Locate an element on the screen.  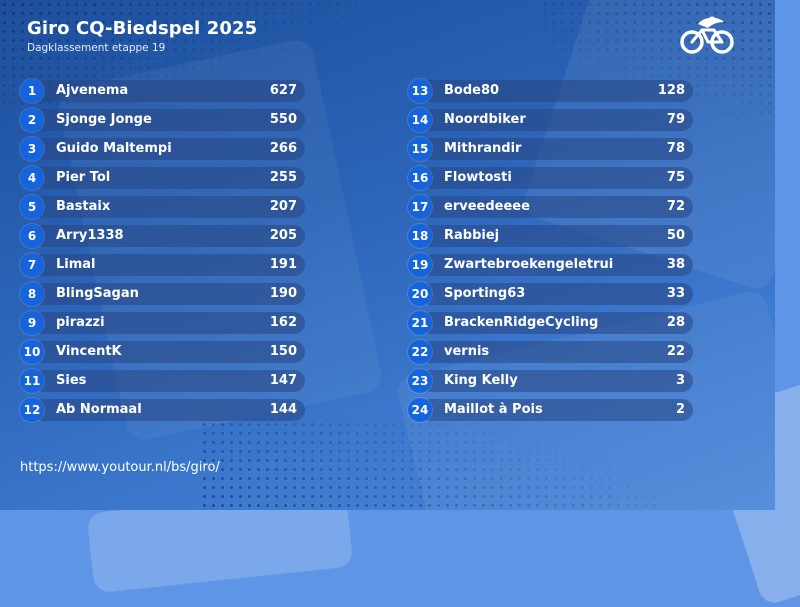
ranking-row: 14 Noordbiker 79 is located at coordinates (550, 120).